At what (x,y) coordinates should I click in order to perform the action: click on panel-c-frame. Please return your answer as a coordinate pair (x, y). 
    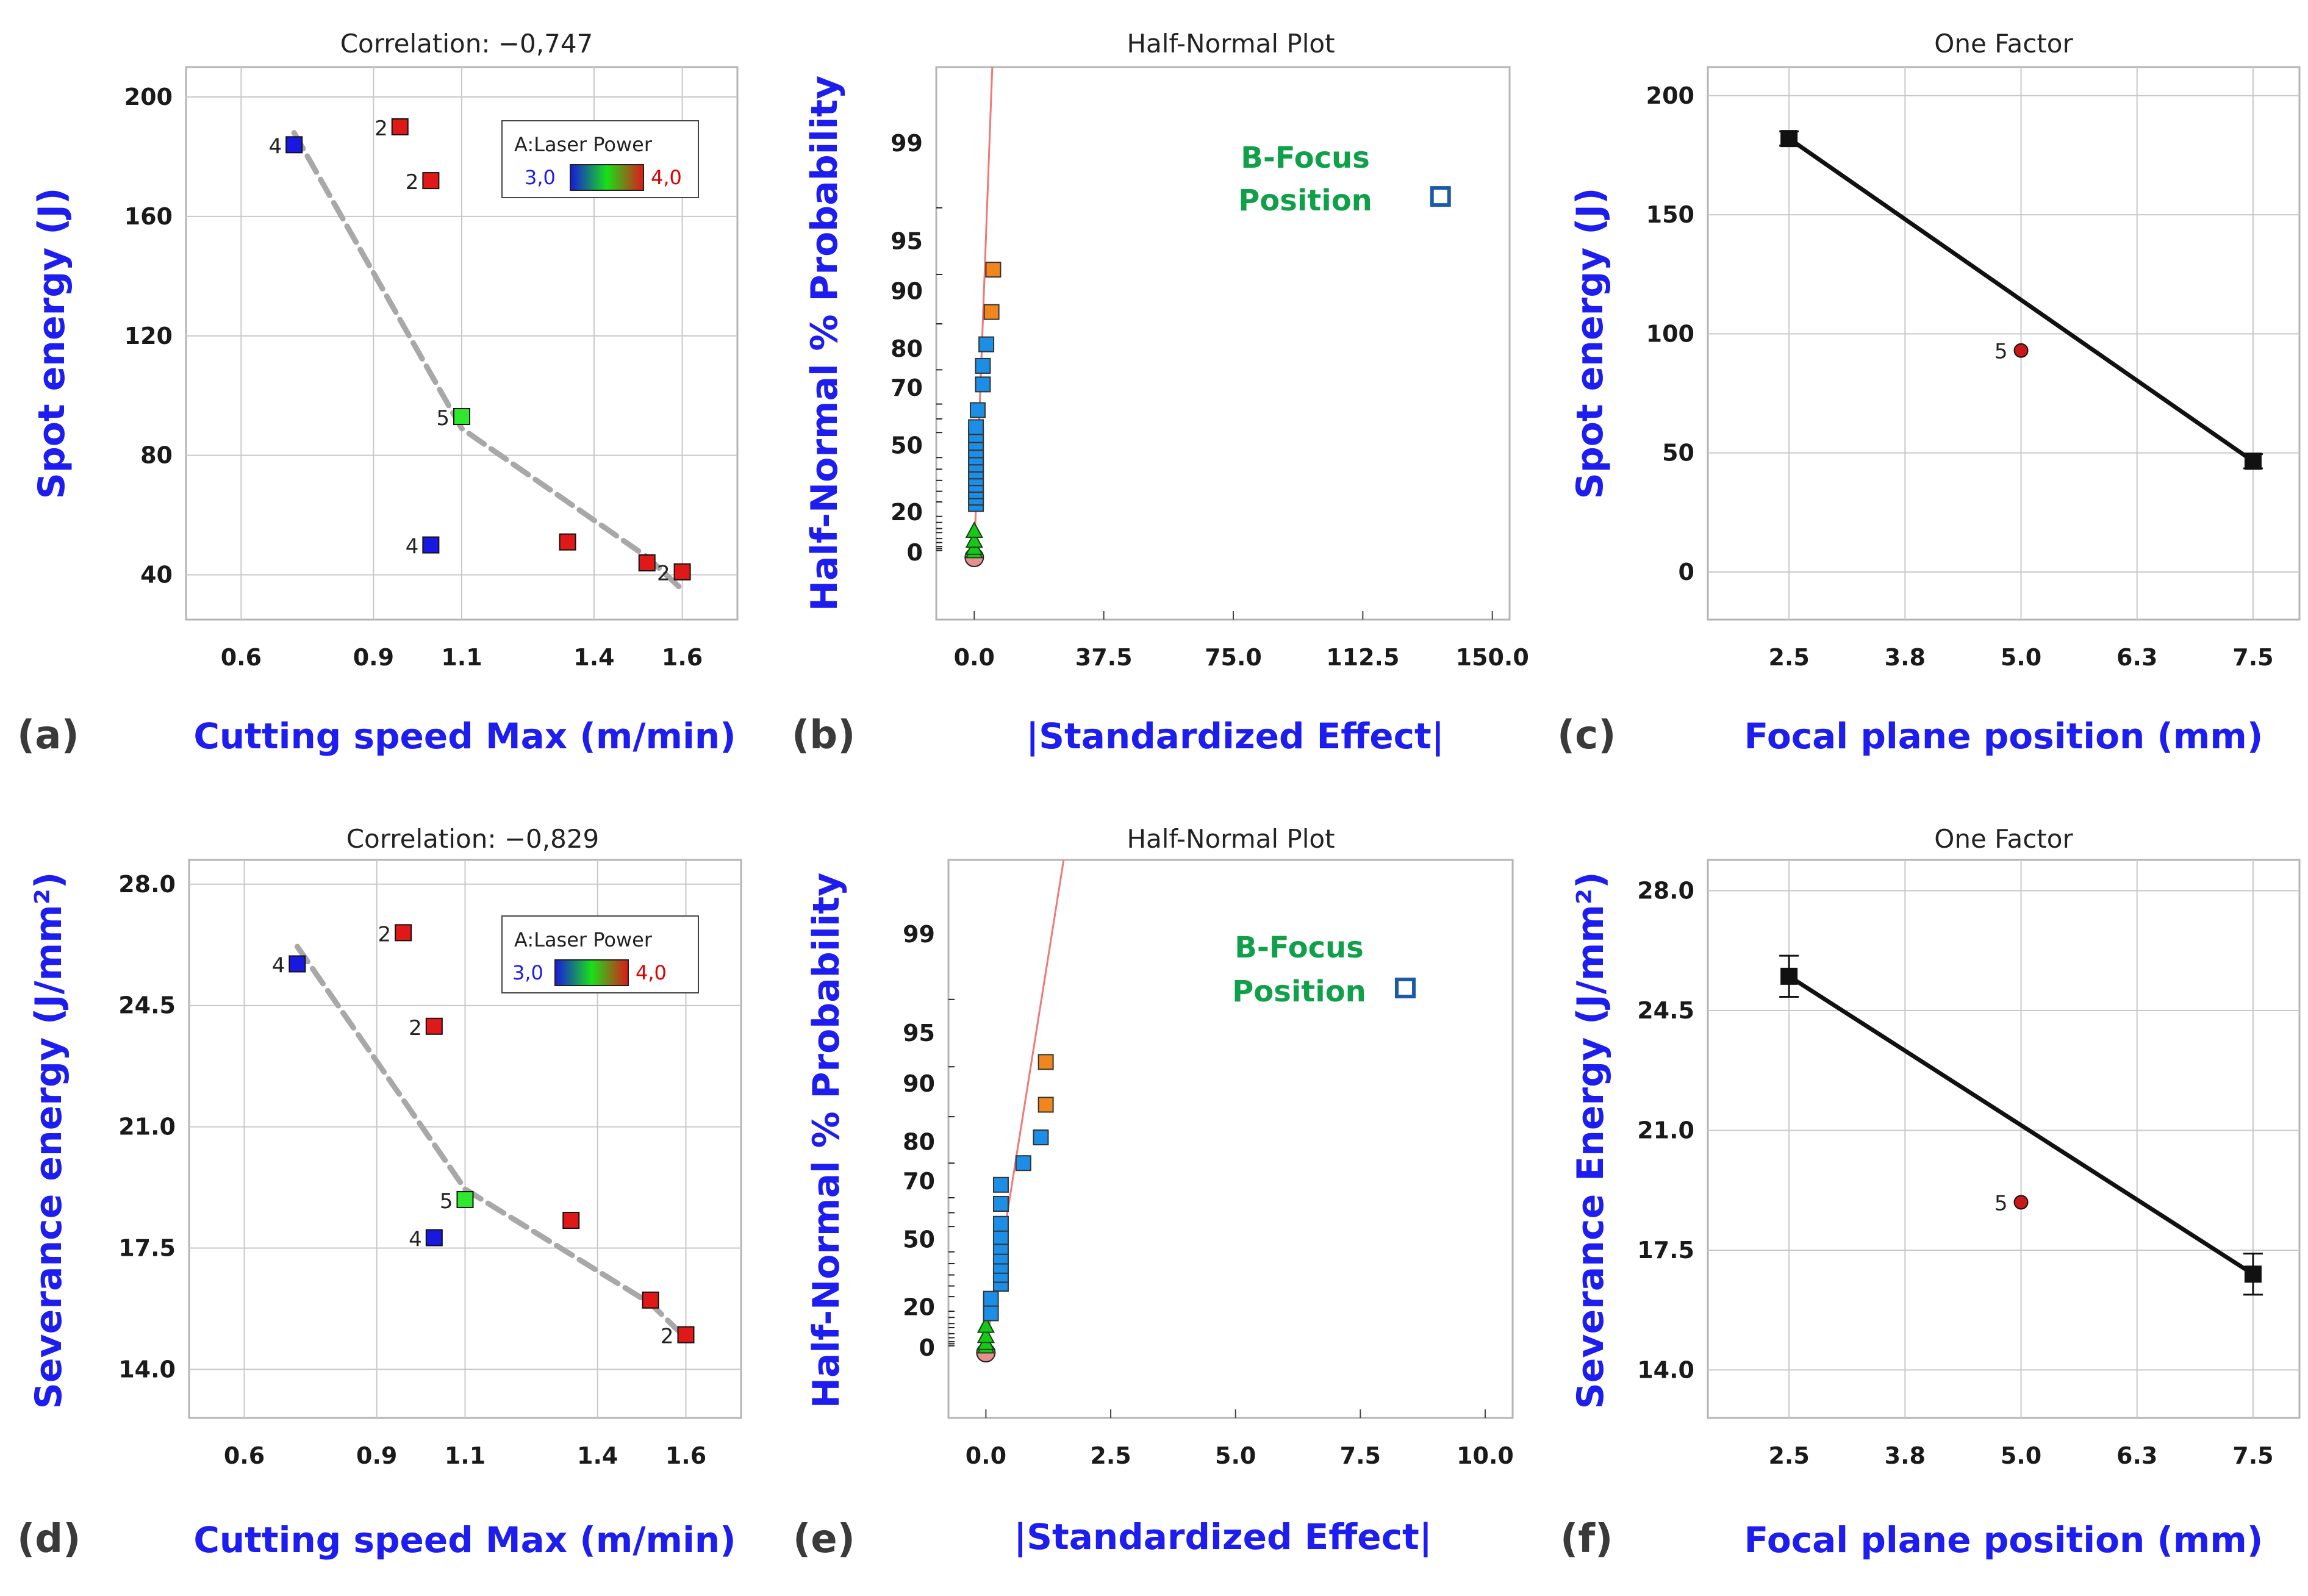
    Looking at the image, I should click on (2004, 343).